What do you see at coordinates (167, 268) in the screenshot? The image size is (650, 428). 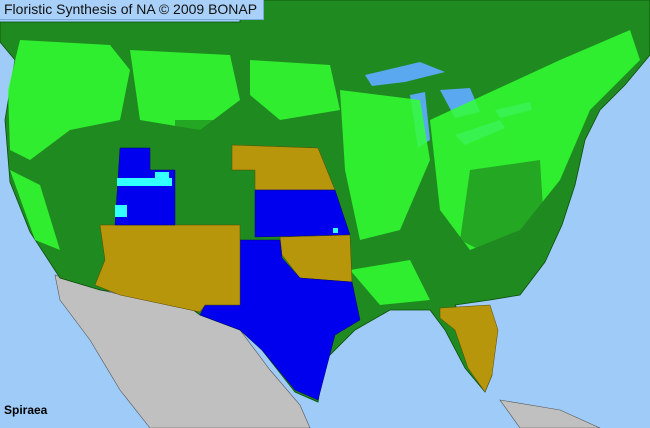 I see `southwest-gold` at bounding box center [167, 268].